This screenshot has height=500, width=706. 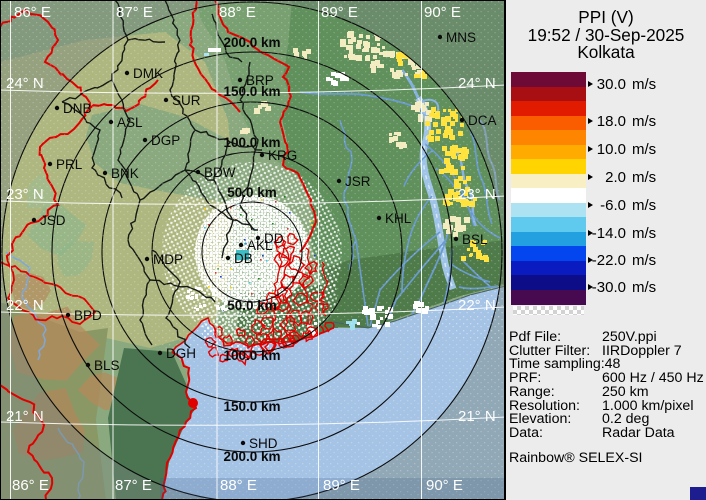 What do you see at coordinates (482, 120) in the screenshot?
I see `svg-text: DCA` at bounding box center [482, 120].